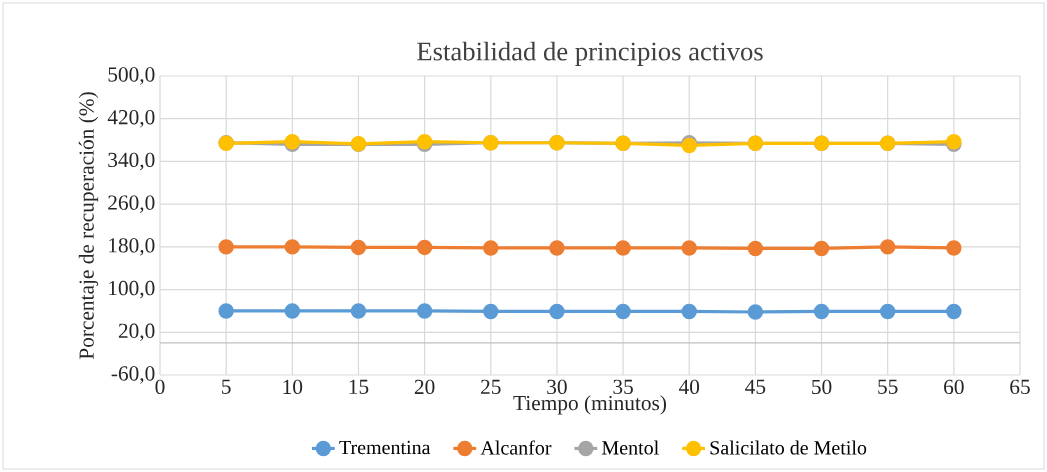 The width and height of the screenshot is (1047, 472). What do you see at coordinates (359, 386) in the screenshot?
I see `x-tick-label: 15` at bounding box center [359, 386].